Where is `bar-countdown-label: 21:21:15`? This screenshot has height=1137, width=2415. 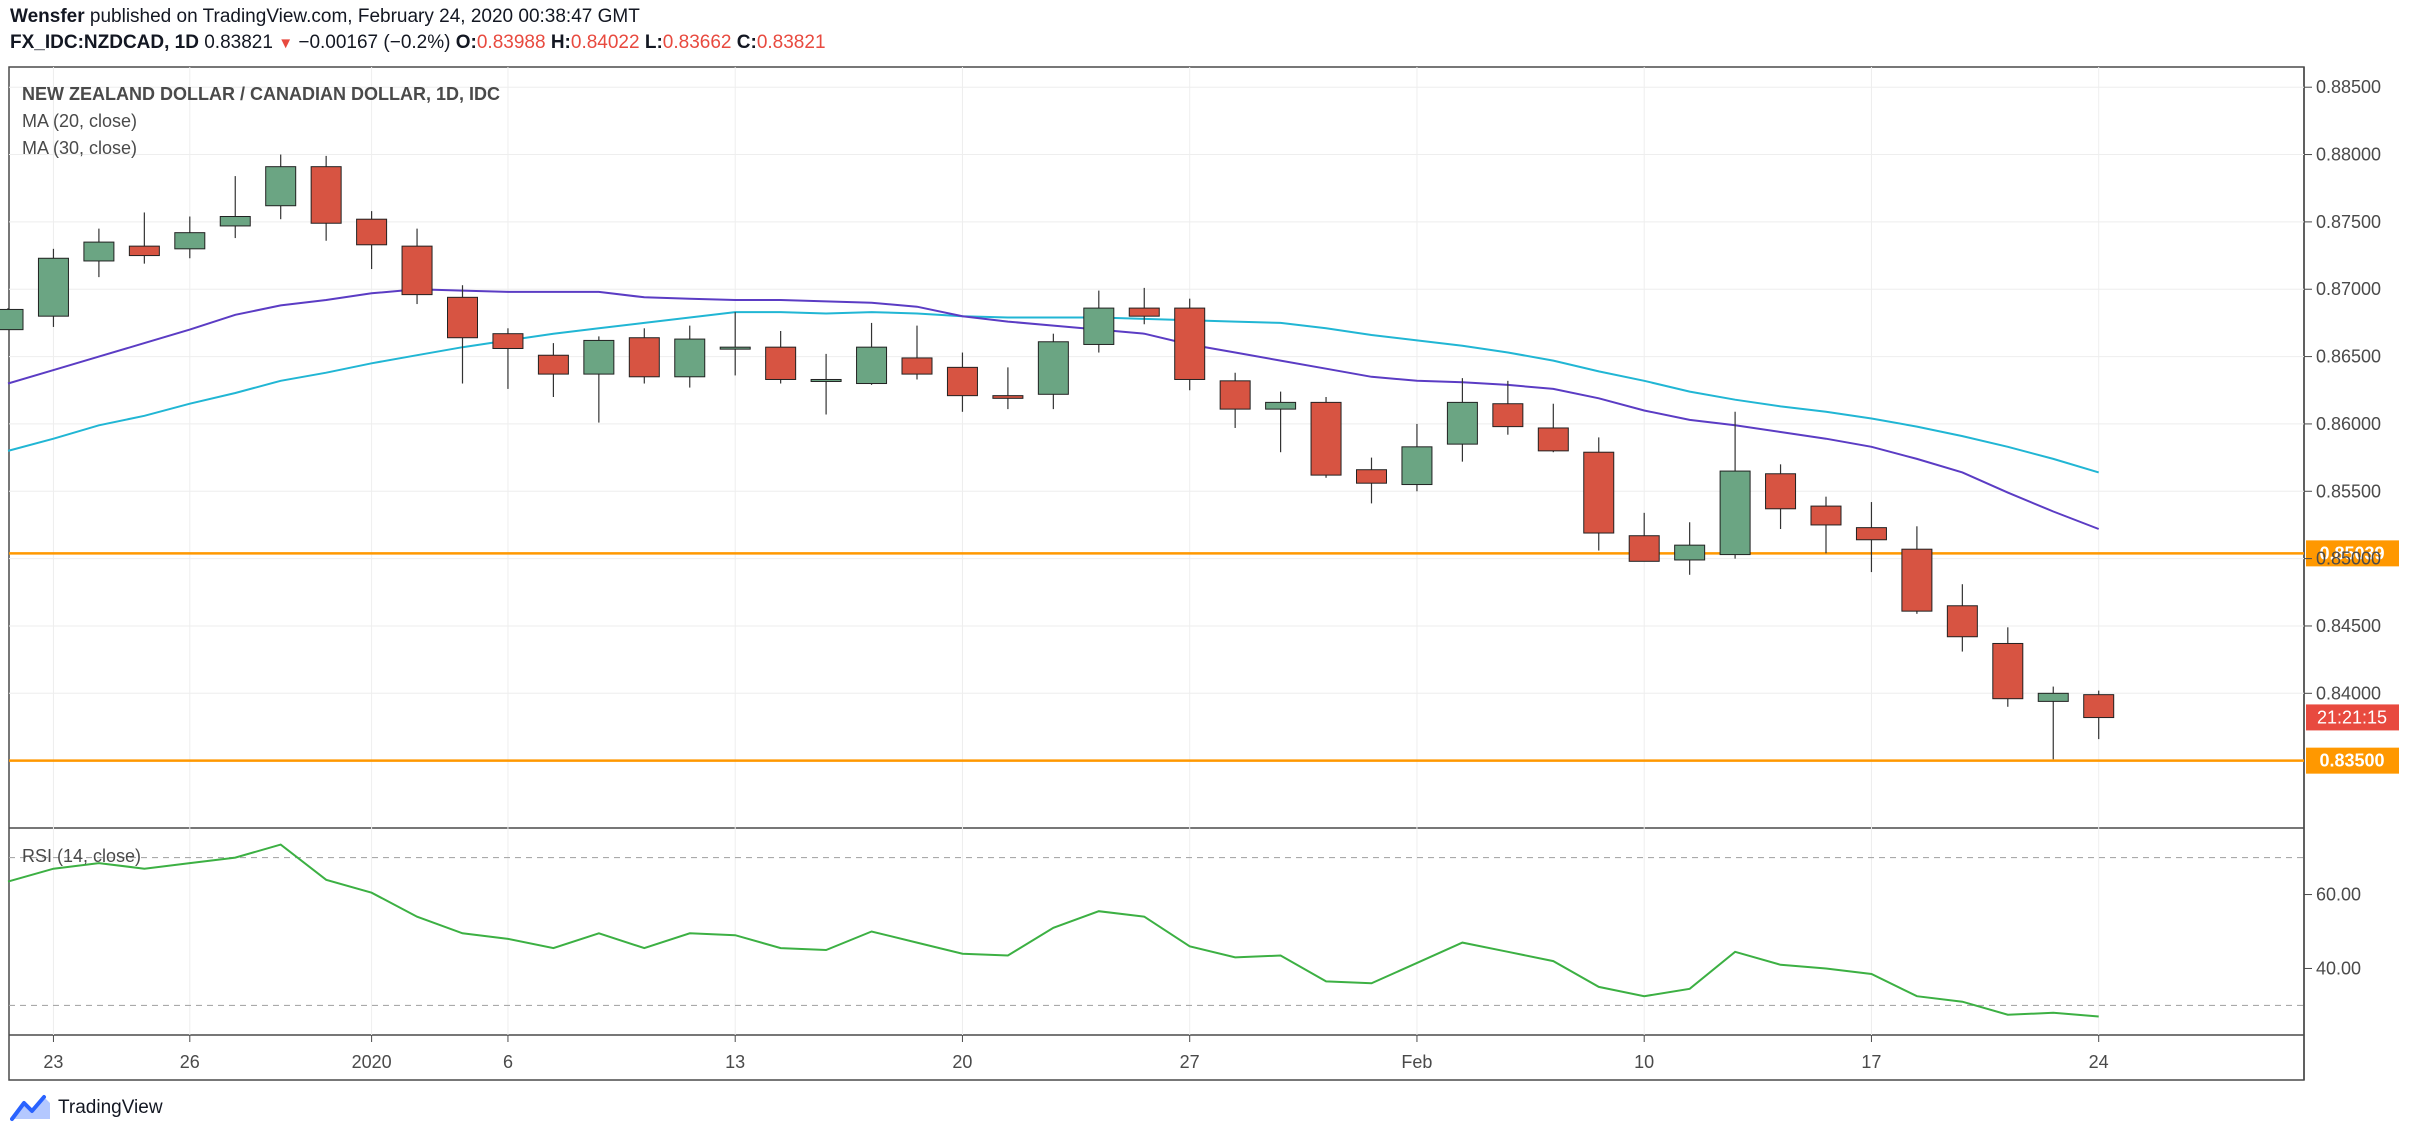 bar-countdown-label: 21:21:15 is located at coordinates (2352, 717).